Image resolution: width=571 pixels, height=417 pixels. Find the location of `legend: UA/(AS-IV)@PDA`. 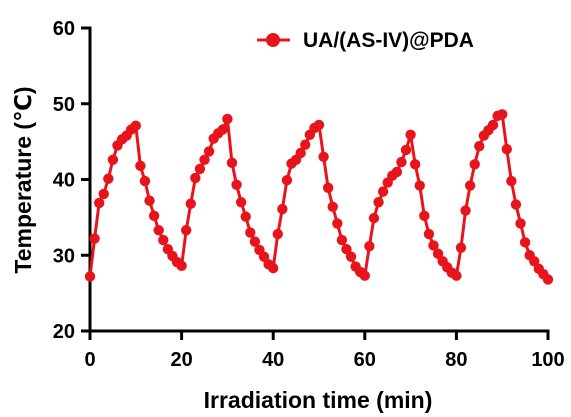

legend: UA/(AS-IV)@PDA is located at coordinates (365, 40).